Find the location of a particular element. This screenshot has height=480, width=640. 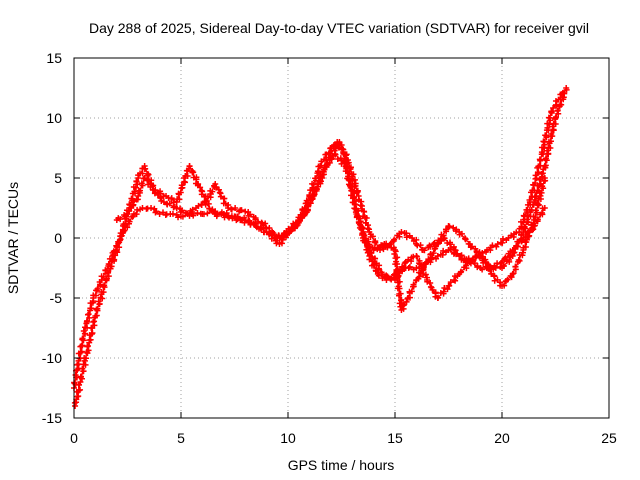

x-tick-label: 25 is located at coordinates (609, 438).